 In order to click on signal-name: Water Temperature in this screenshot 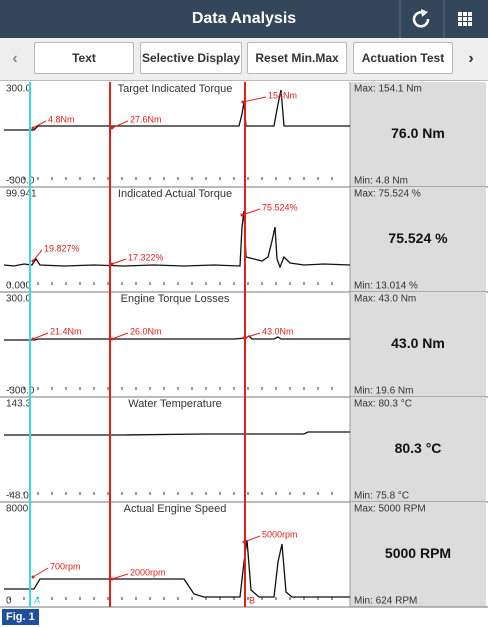, I will do `click(175, 404)`.